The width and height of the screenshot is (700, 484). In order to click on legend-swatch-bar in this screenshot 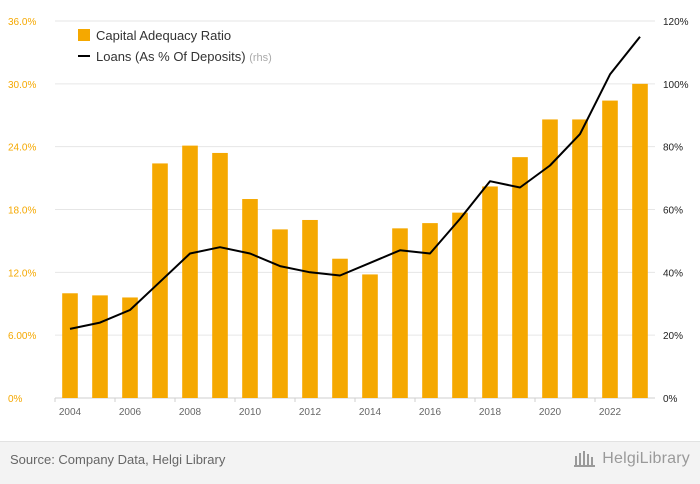, I will do `click(84, 35)`.